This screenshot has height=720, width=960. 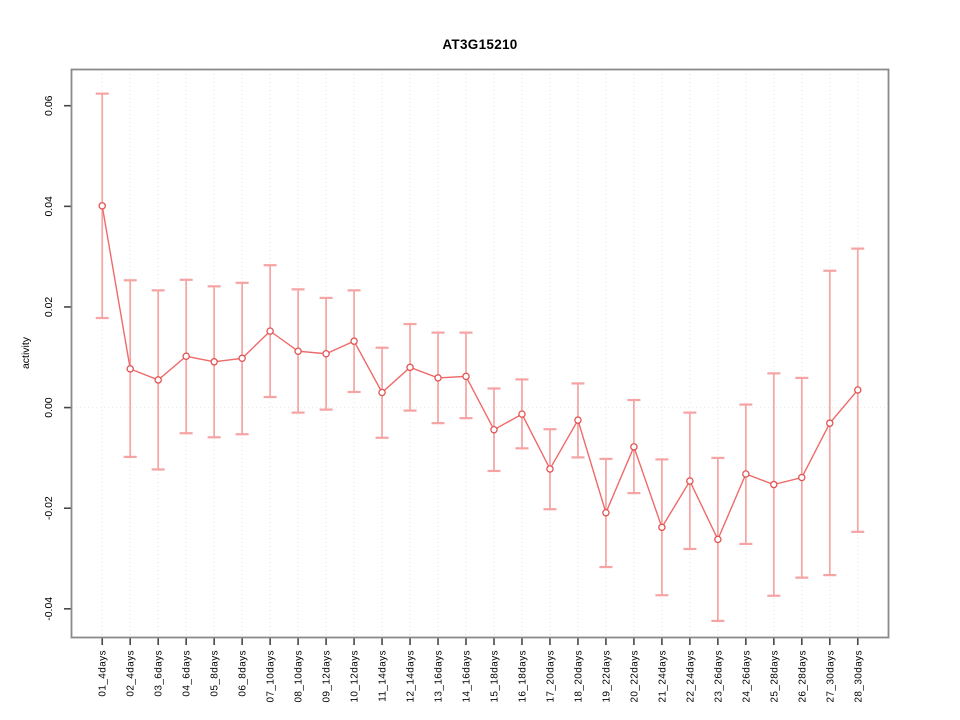 What do you see at coordinates (355, 676) in the screenshot?
I see `x-tick-label: 10_12days` at bounding box center [355, 676].